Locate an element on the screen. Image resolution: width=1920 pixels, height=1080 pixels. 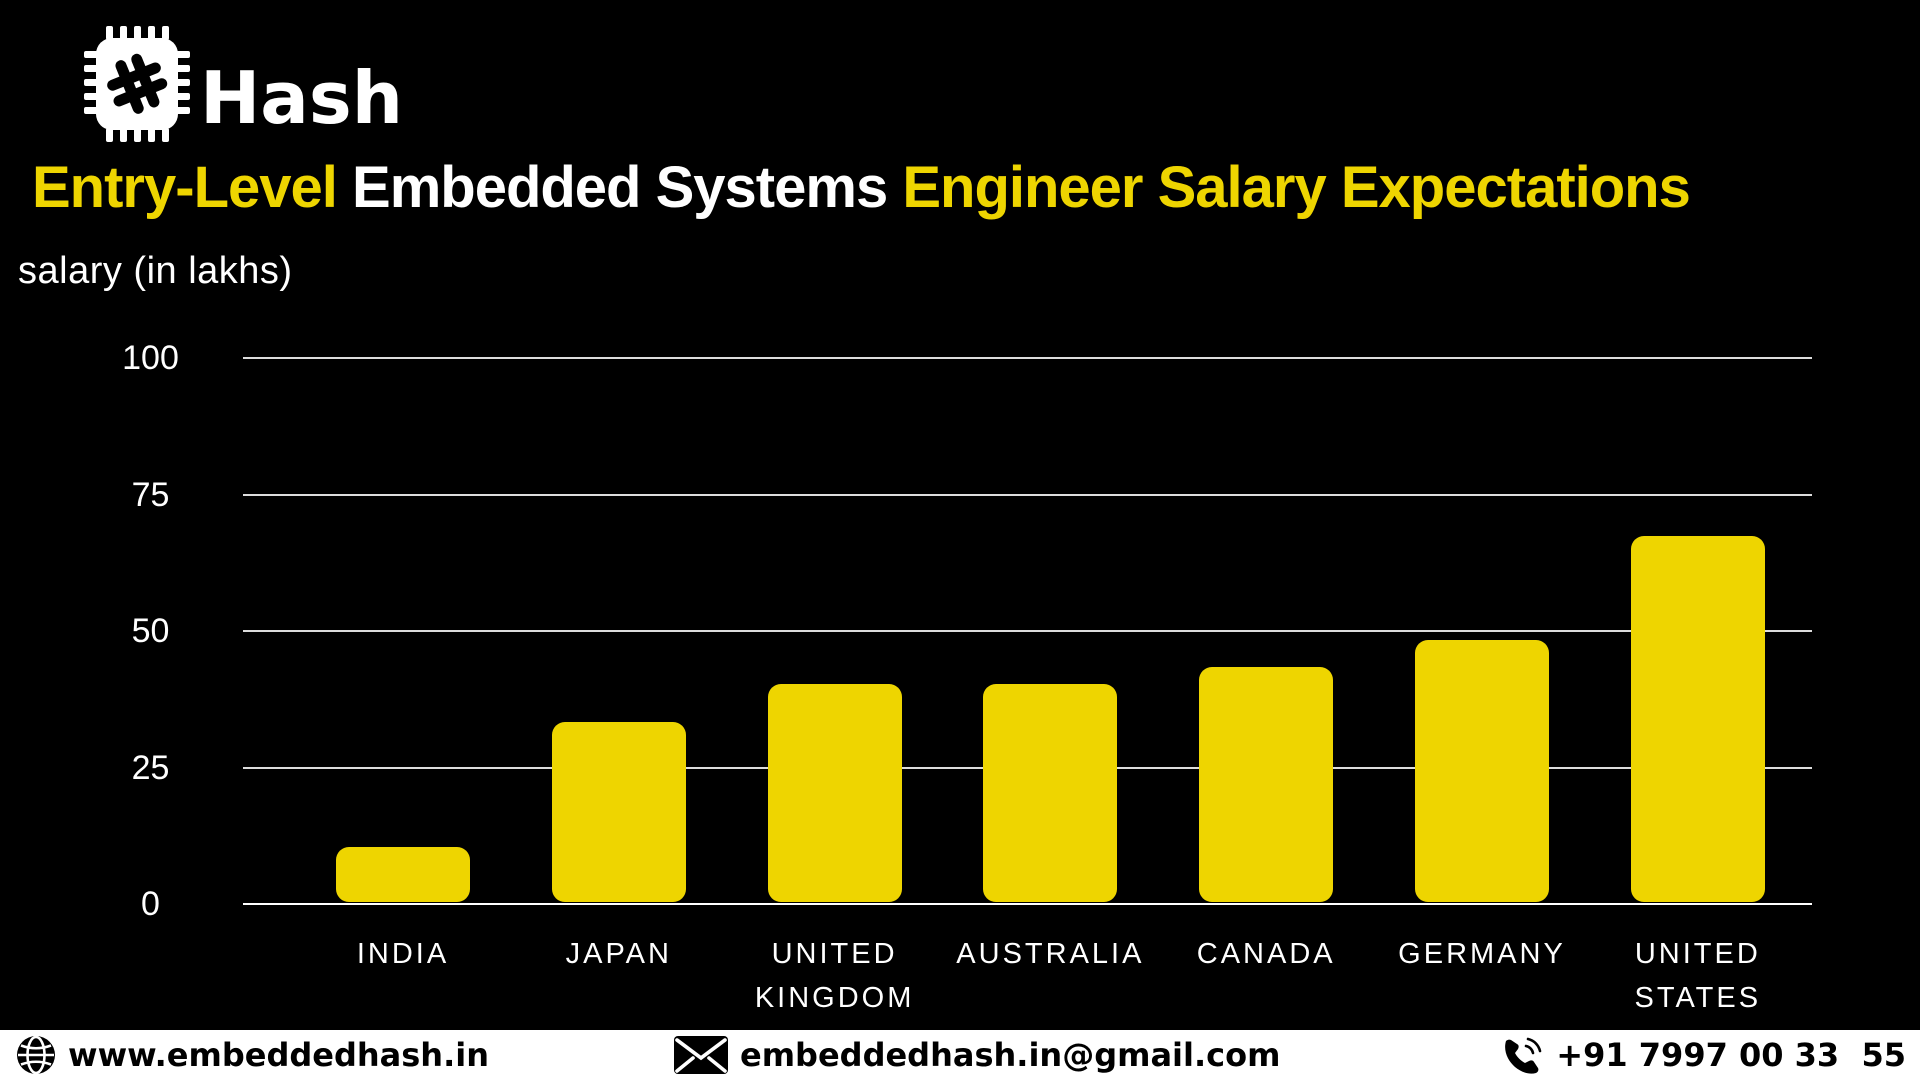
y-tick-0: 0 is located at coordinates (150, 904).